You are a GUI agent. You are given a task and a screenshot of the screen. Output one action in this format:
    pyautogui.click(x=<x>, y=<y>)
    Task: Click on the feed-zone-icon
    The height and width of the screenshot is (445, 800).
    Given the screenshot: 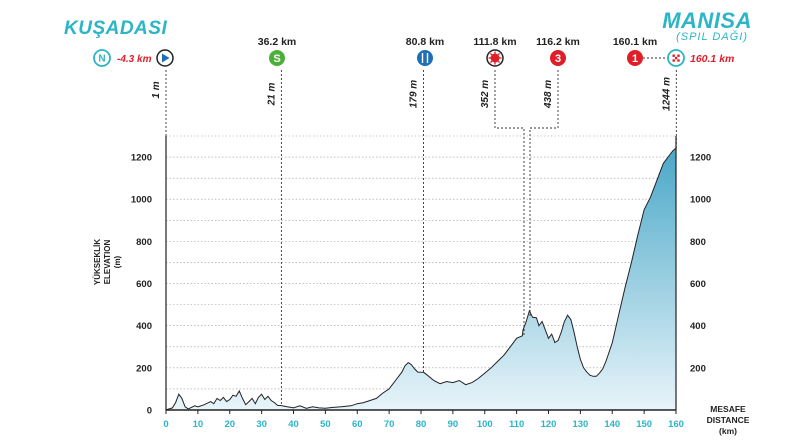 What is the action you would take?
    pyautogui.click(x=425, y=58)
    